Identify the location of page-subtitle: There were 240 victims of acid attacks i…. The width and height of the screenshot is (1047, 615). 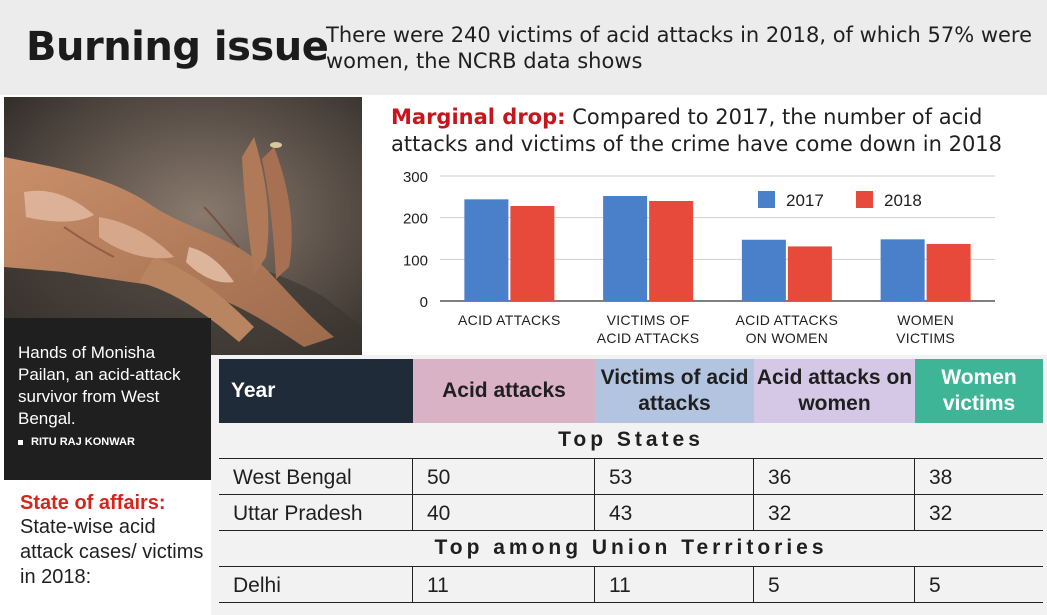
(679, 48).